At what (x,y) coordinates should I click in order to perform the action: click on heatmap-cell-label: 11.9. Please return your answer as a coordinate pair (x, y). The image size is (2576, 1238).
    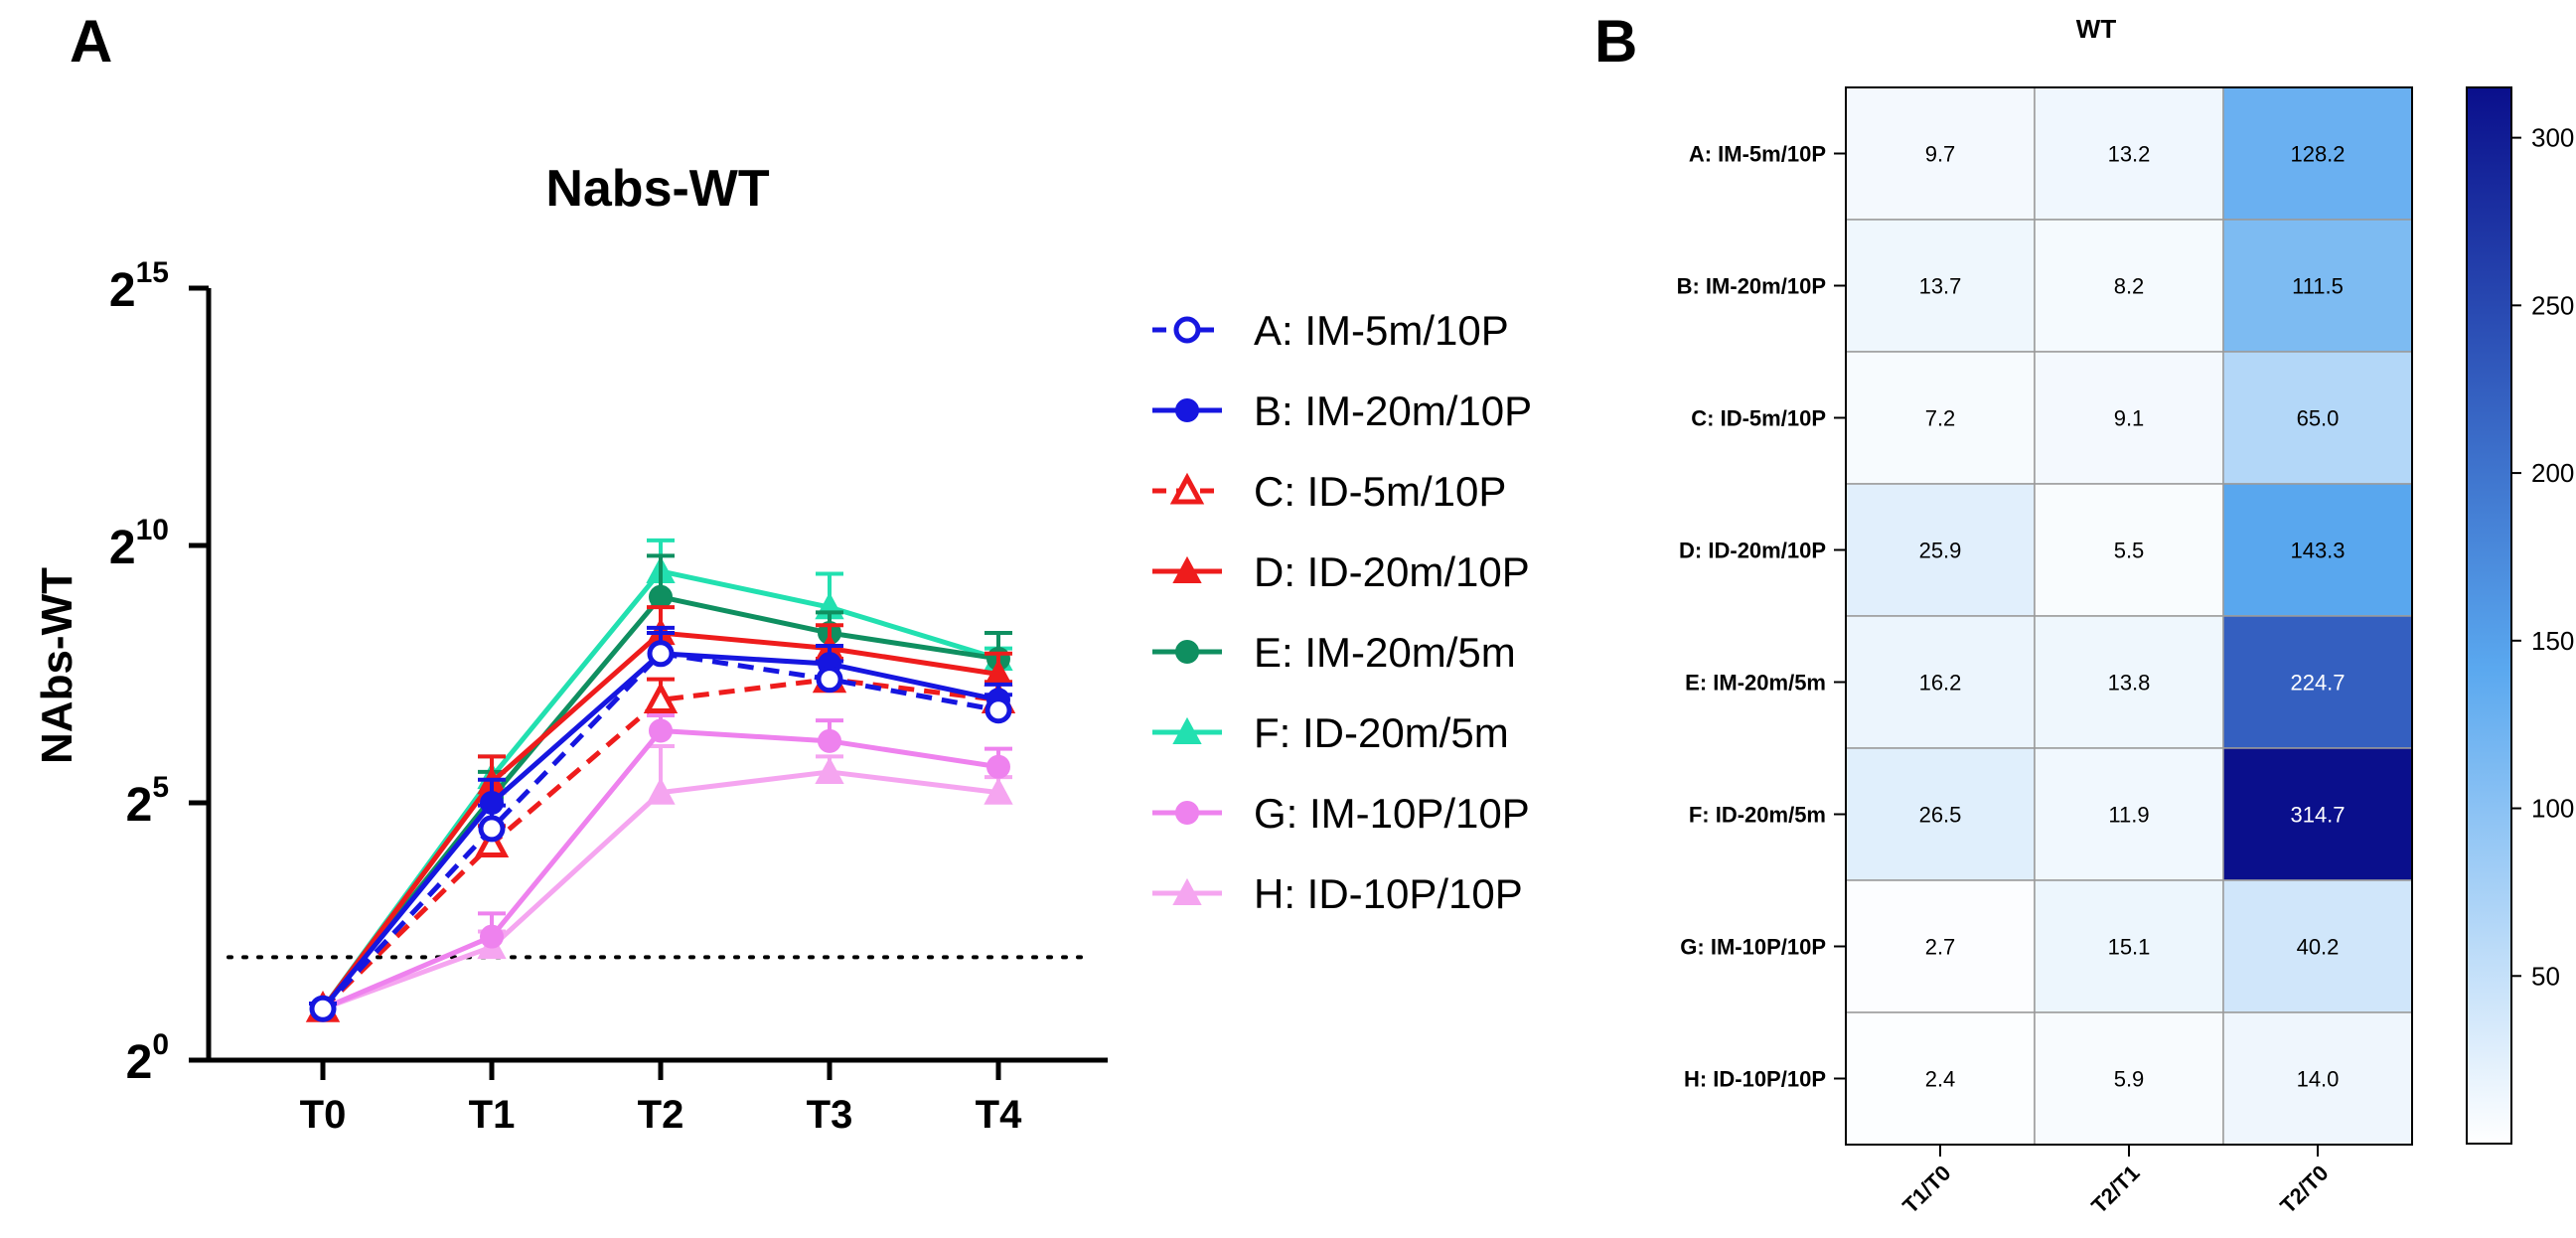
    Looking at the image, I should click on (2128, 816).